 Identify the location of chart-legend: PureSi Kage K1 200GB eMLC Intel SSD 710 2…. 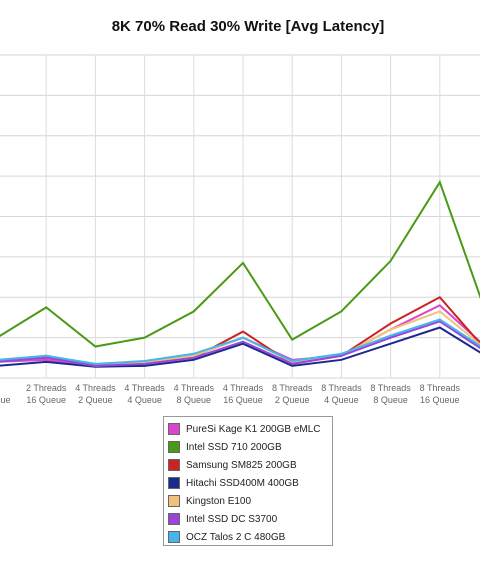
(248, 481).